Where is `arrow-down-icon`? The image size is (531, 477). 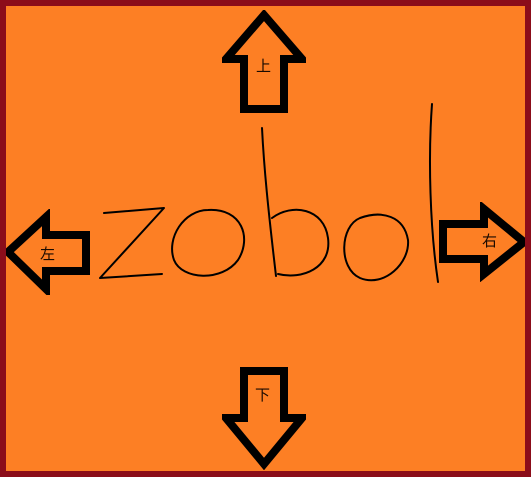
arrow-down-icon is located at coordinates (264, 418).